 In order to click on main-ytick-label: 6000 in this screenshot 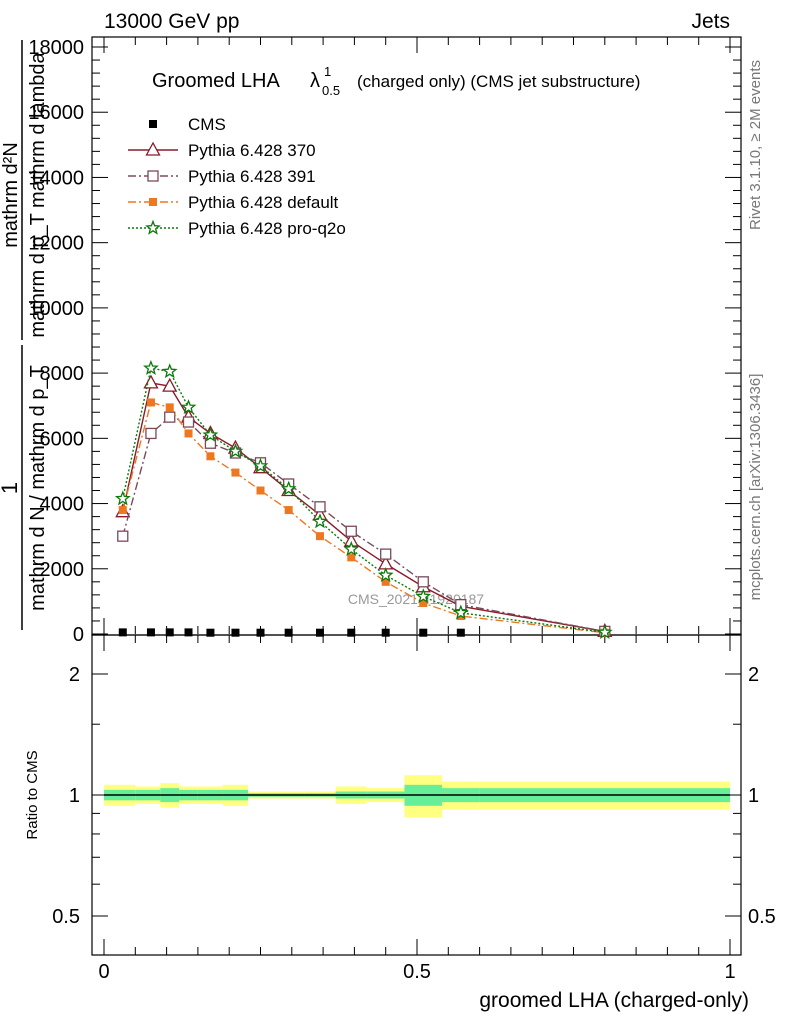, I will do `click(62, 439)`.